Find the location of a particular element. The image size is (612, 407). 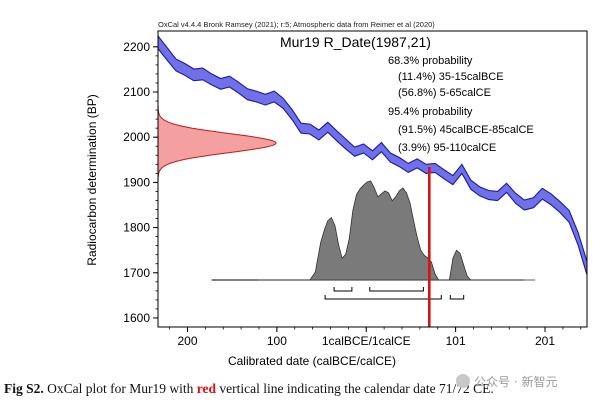

prob-68-range-1: (11.4%) 35-15calBCE is located at coordinates (451, 77).